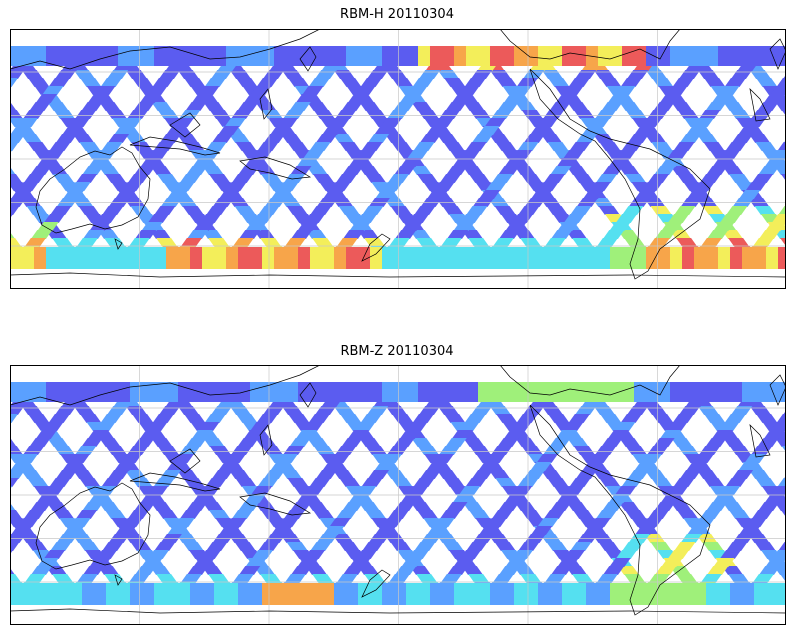 The width and height of the screenshot is (794, 633). What do you see at coordinates (118, 580) in the screenshot?
I see `coastline-path` at bounding box center [118, 580].